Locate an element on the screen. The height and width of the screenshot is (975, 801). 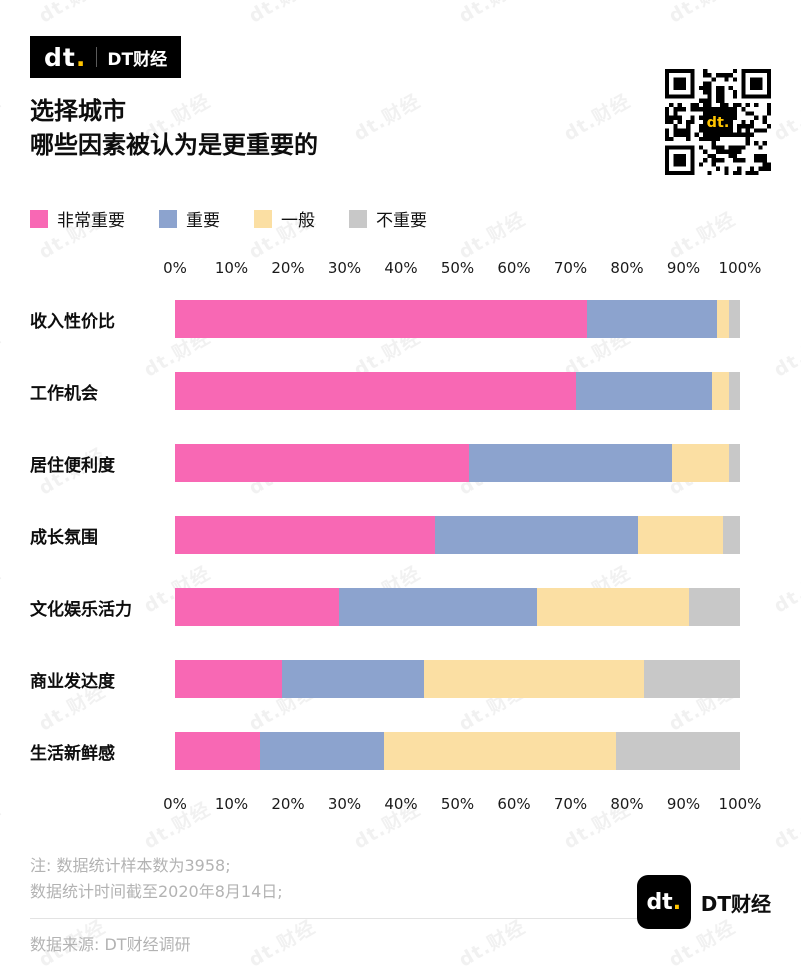
chart-row: 生活新鲜感 is located at coordinates (385, 751).